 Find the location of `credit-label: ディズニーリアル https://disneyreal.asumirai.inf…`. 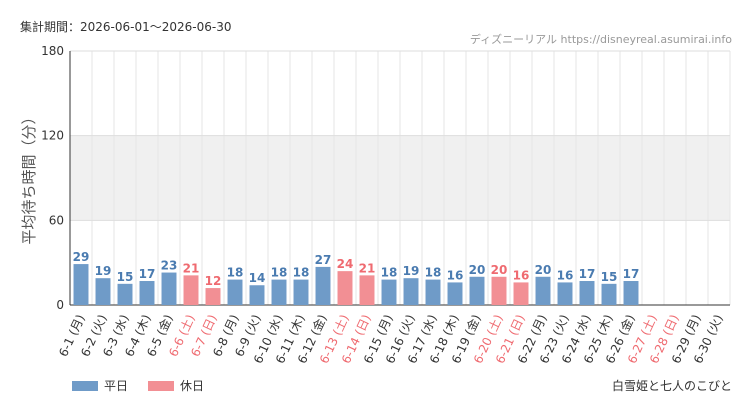

credit-label: ディズニーリアル https://disneyreal.asumirai.inf… is located at coordinates (600, 39).